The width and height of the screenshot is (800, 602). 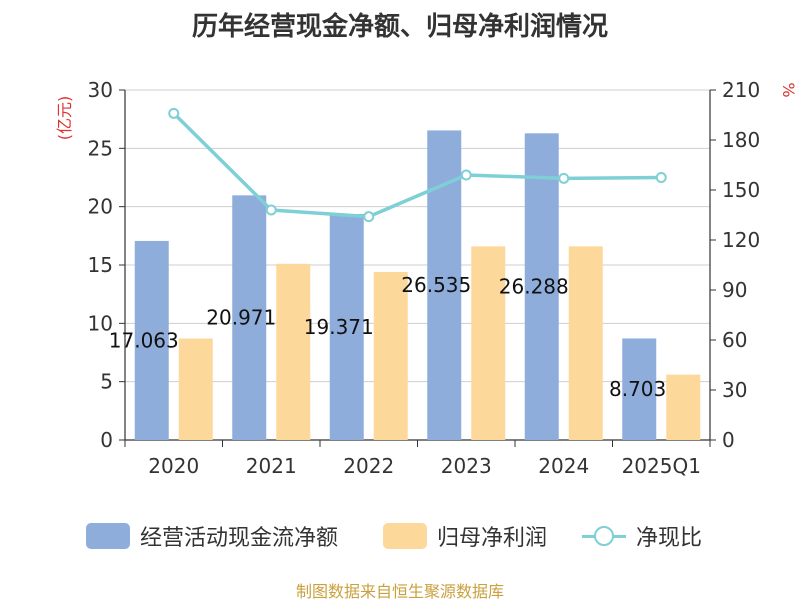 What do you see at coordinates (144, 340) in the screenshot?
I see `bar-data-label: 17.063` at bounding box center [144, 340].